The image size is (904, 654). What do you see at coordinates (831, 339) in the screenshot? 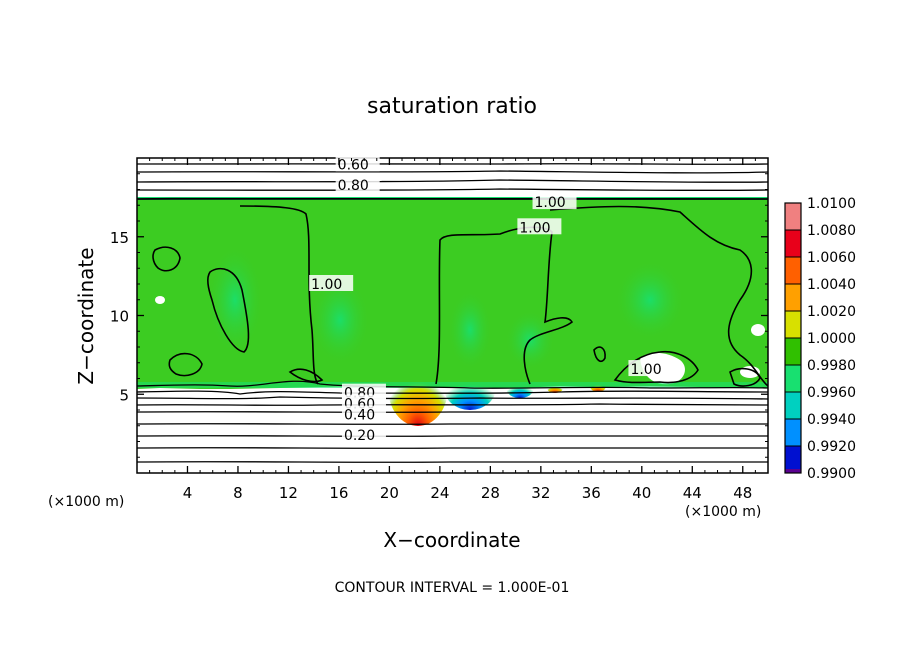
I see `colorbar-label: 1.0000` at bounding box center [831, 339].